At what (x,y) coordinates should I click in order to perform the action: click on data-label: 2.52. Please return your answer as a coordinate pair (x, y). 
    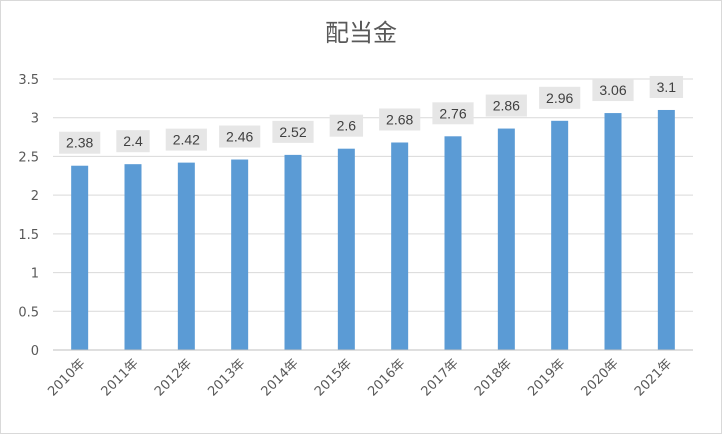
    Looking at the image, I should click on (292, 132).